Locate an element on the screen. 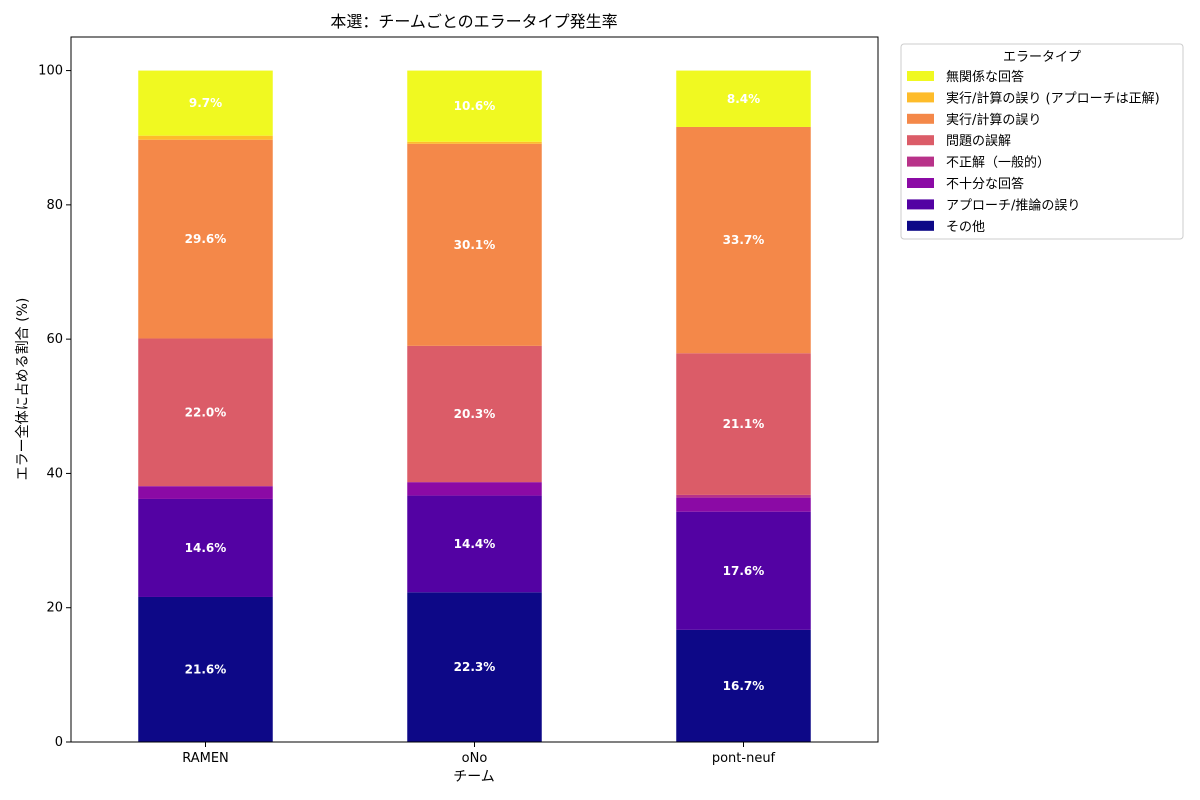 The width and height of the screenshot is (1200, 800). legend-label: アプローチ/推論の誤り is located at coordinates (1013, 205).